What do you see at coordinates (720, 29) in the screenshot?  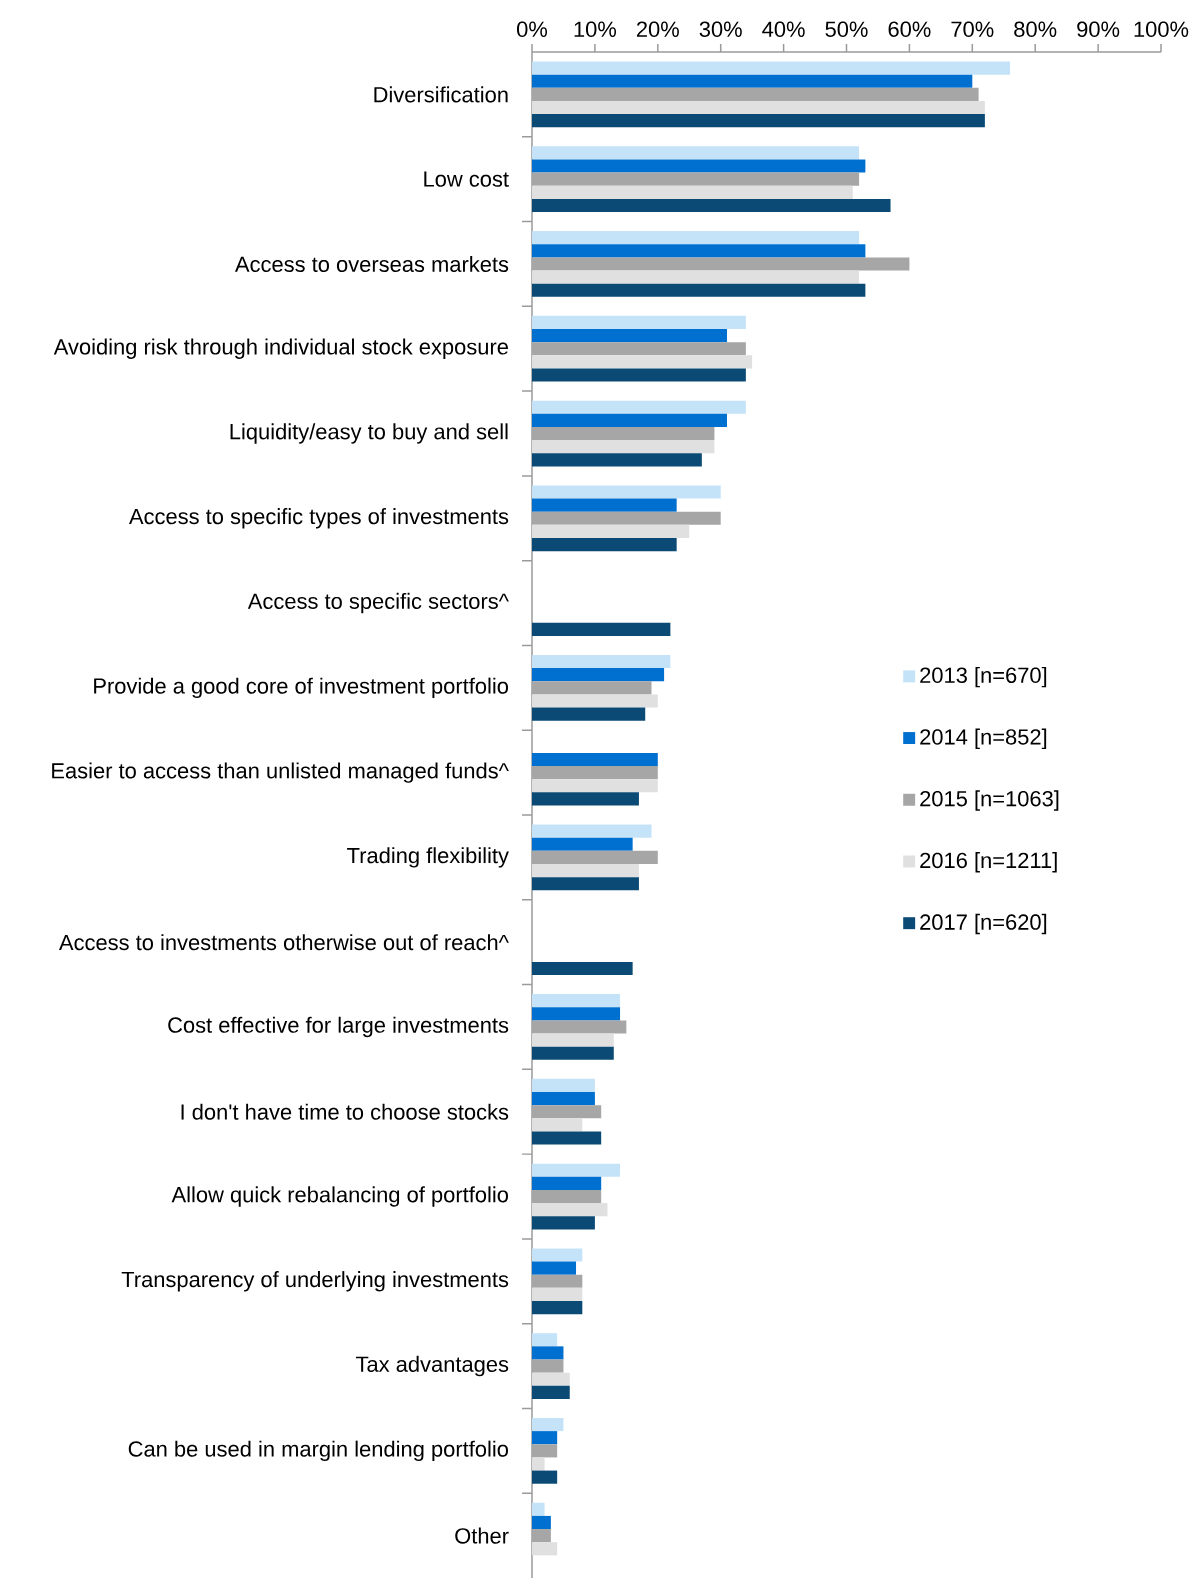 I see `x-tick-label: 30%` at bounding box center [720, 29].